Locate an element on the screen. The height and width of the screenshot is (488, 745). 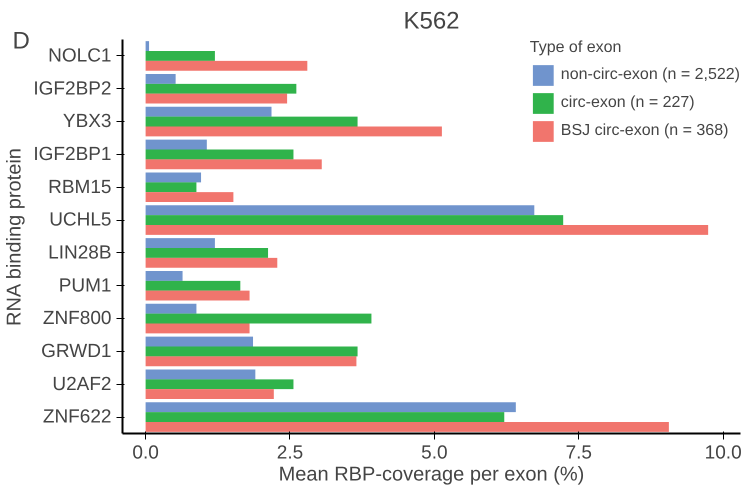
y-tick-label: U2AF2 is located at coordinates (82, 384).